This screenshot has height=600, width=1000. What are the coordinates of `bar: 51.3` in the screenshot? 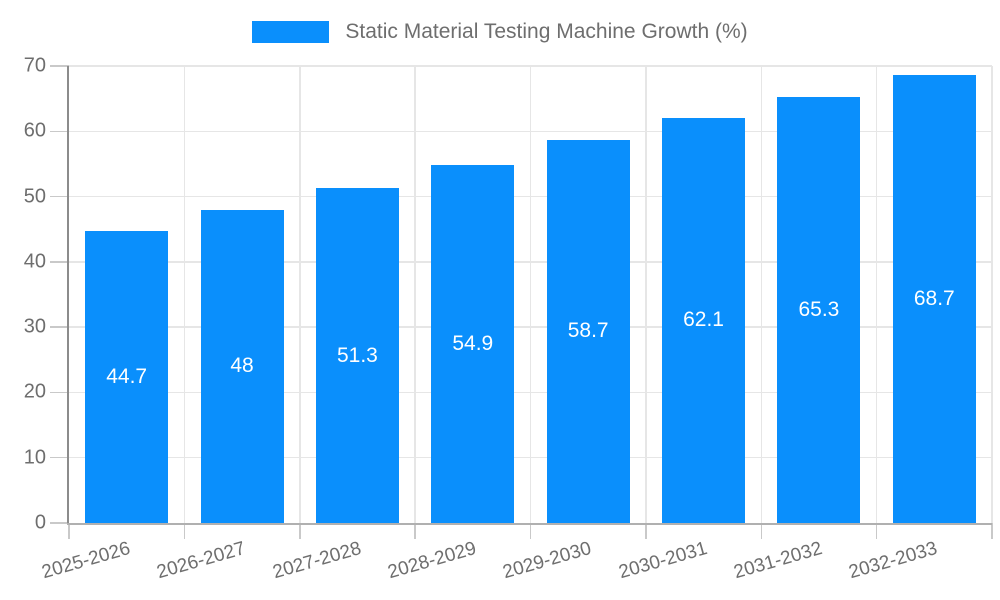 It's located at (357, 355).